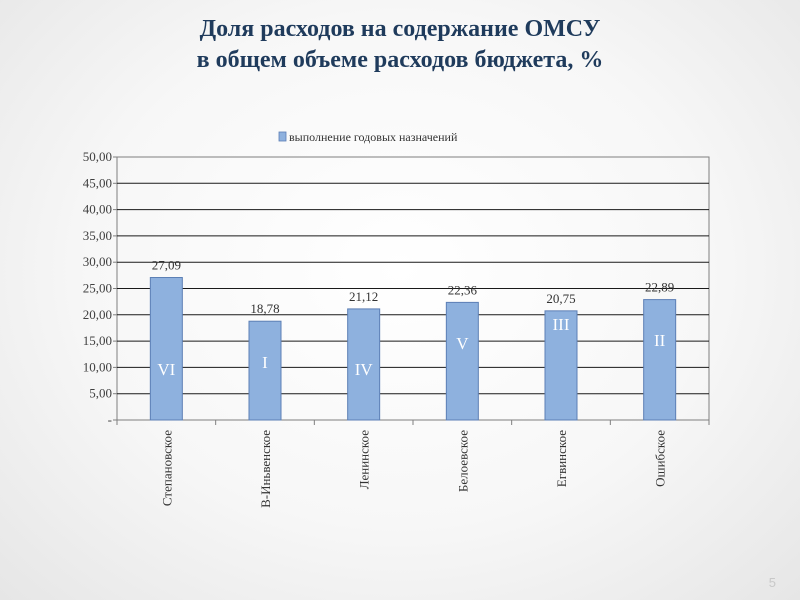  Describe the element at coordinates (97, 209) in the screenshot. I see `y-tick-label: 40,00` at that location.